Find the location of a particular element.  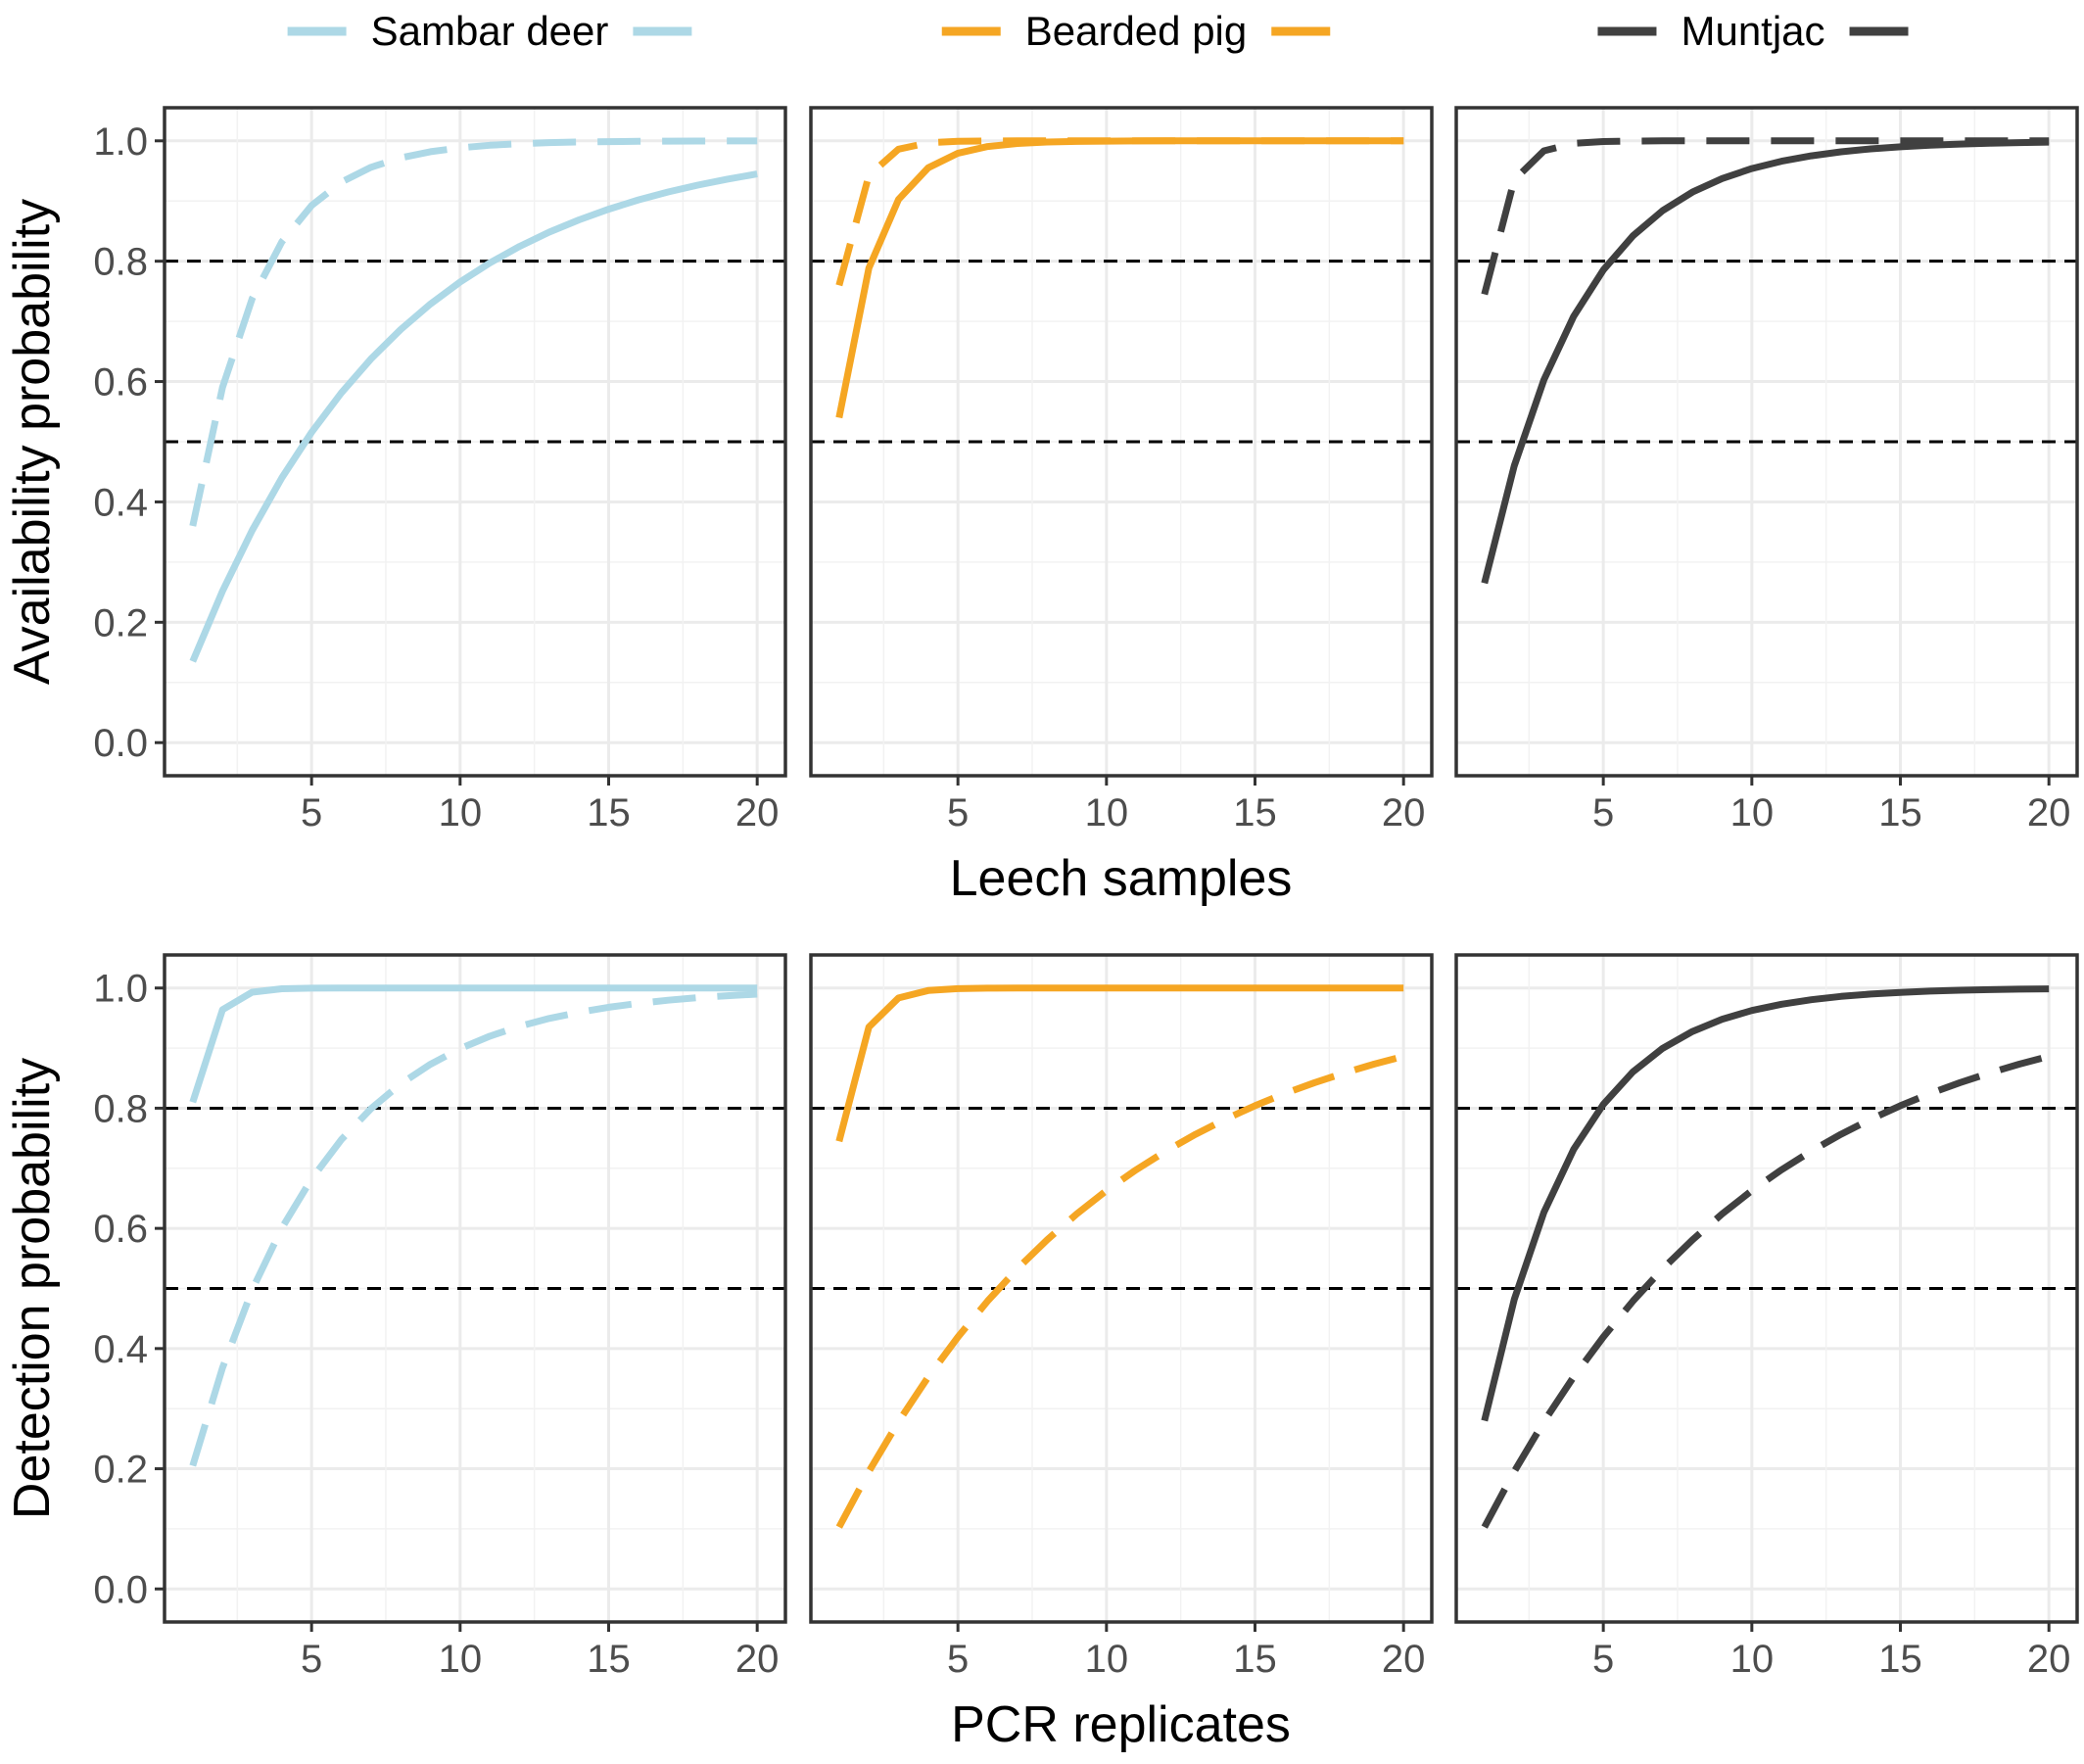

legend-item-sambar-deer: Sambar deer is located at coordinates (489, 31).